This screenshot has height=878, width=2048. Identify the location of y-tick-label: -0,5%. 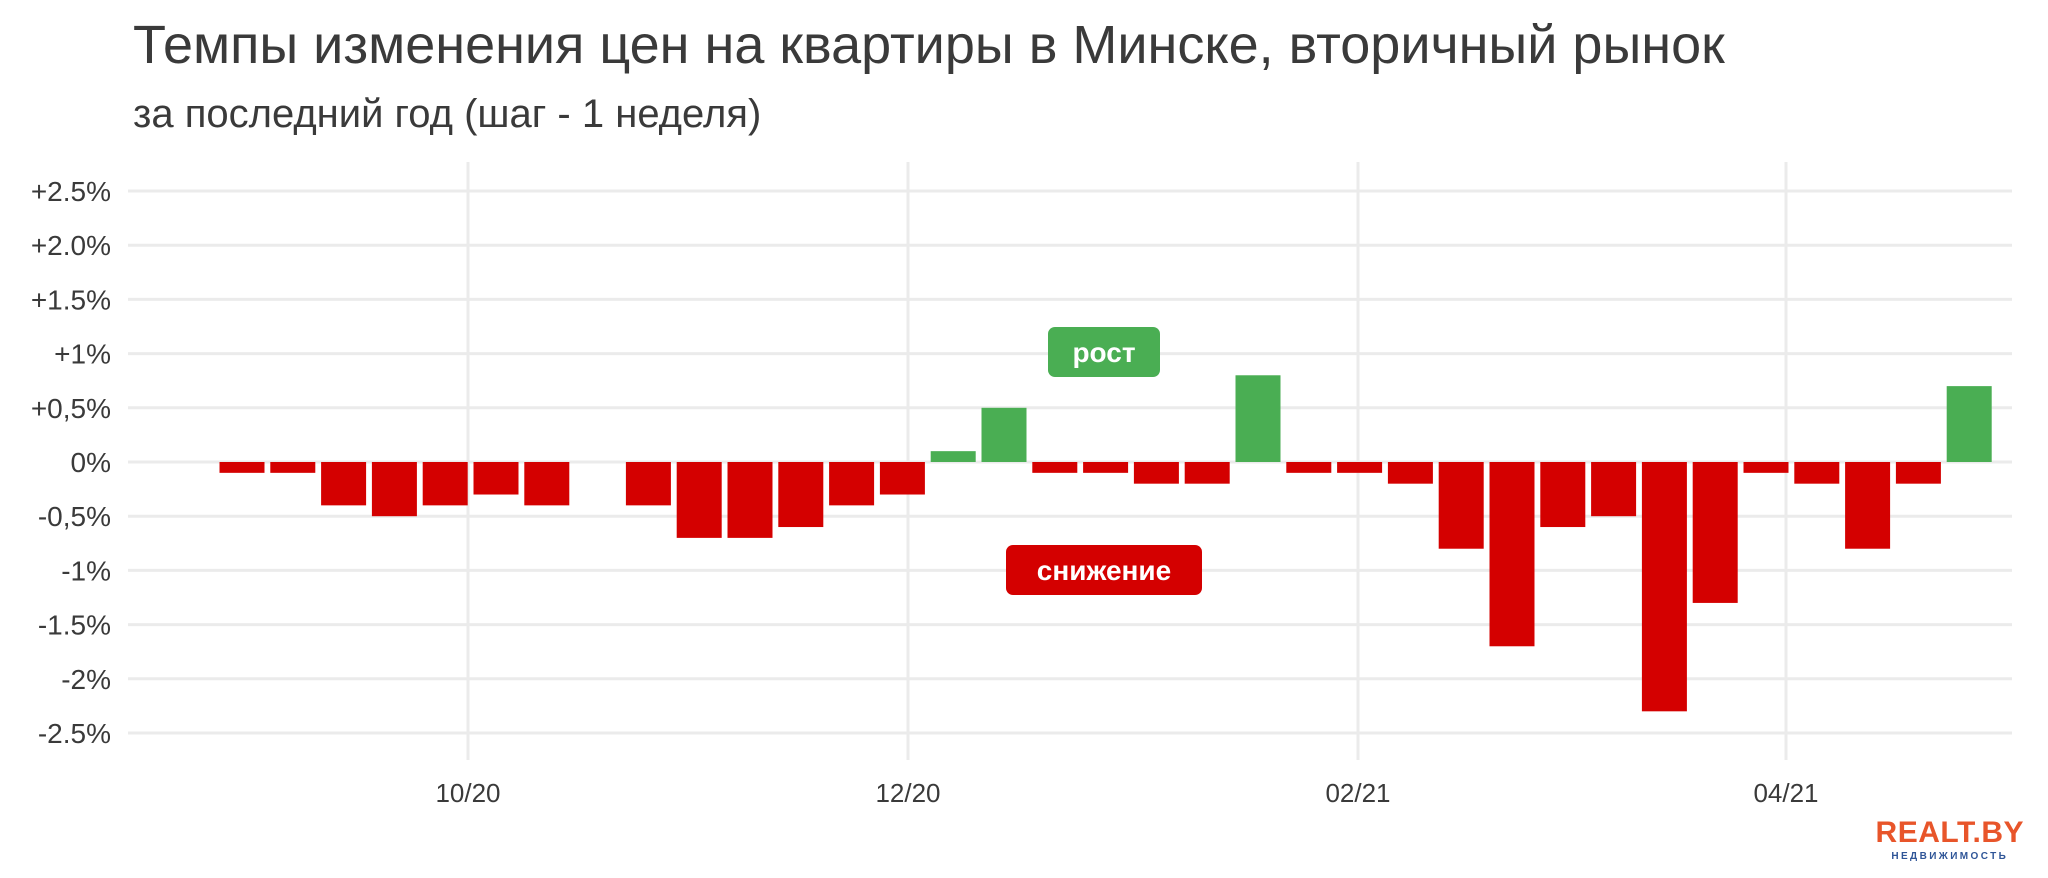
(74, 516).